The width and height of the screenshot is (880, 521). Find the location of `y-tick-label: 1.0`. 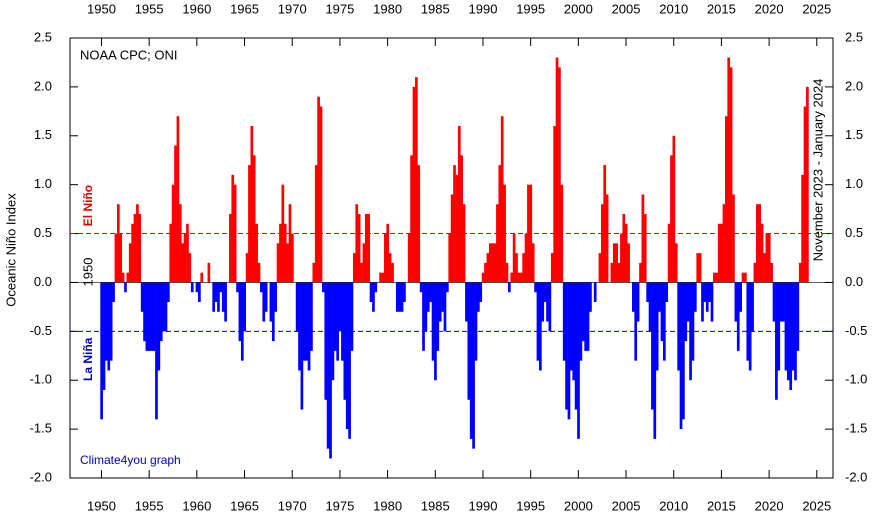

y-tick-label: 1.0 is located at coordinates (43, 183).